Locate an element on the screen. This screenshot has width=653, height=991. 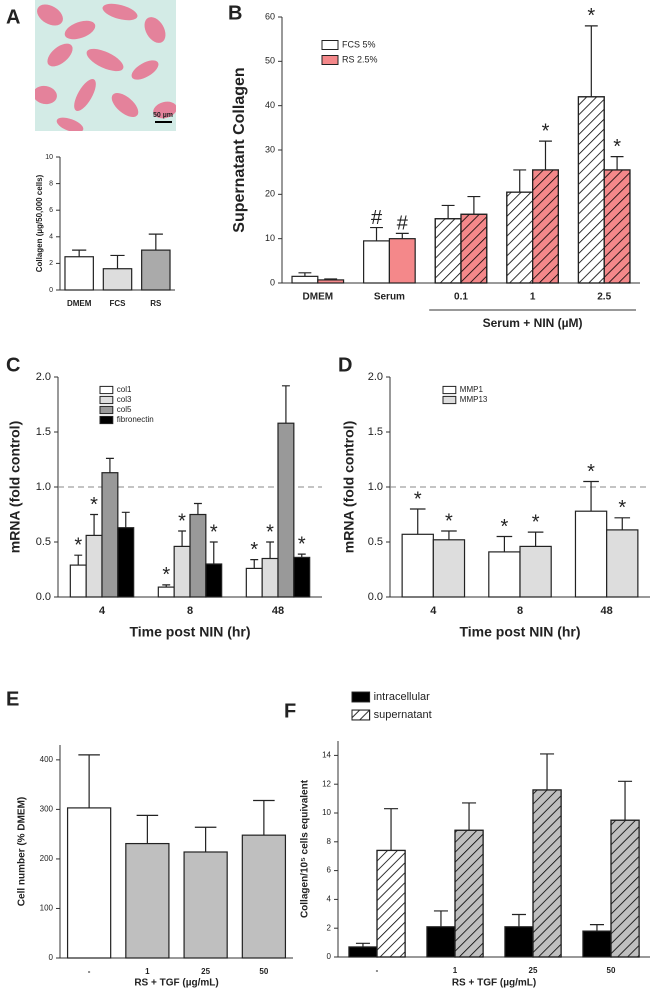
x-tick-label: FCS is located at coordinates (118, 303).